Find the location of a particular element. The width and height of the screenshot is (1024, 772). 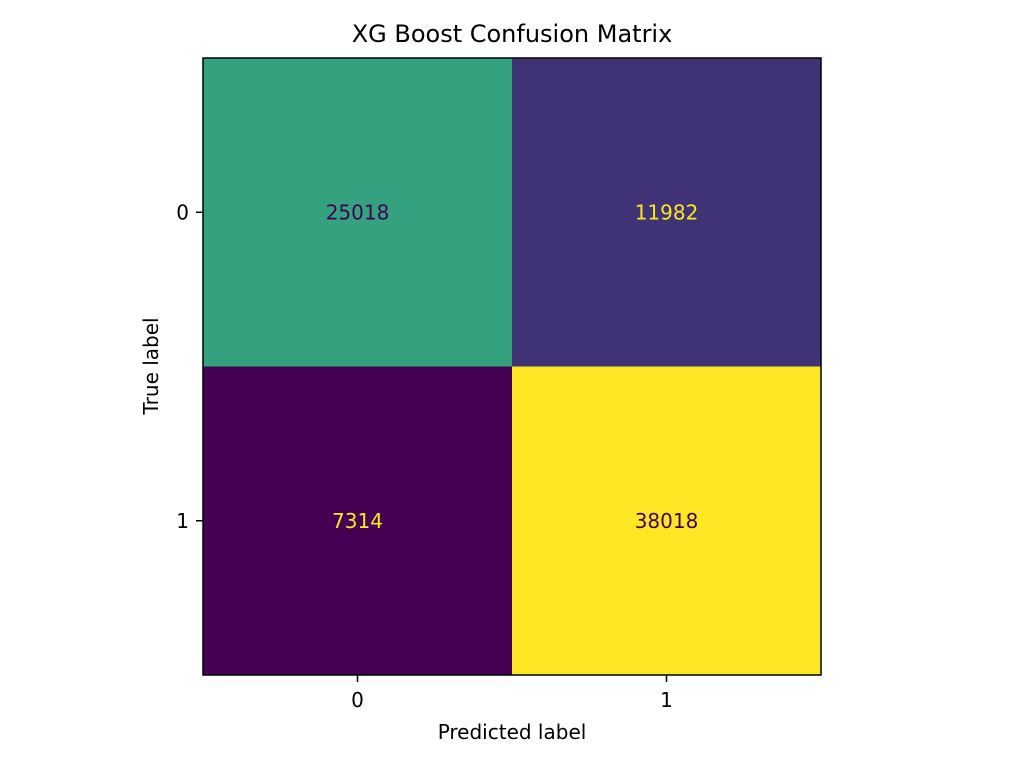

x-tick-label-0: 0 is located at coordinates (357, 700).